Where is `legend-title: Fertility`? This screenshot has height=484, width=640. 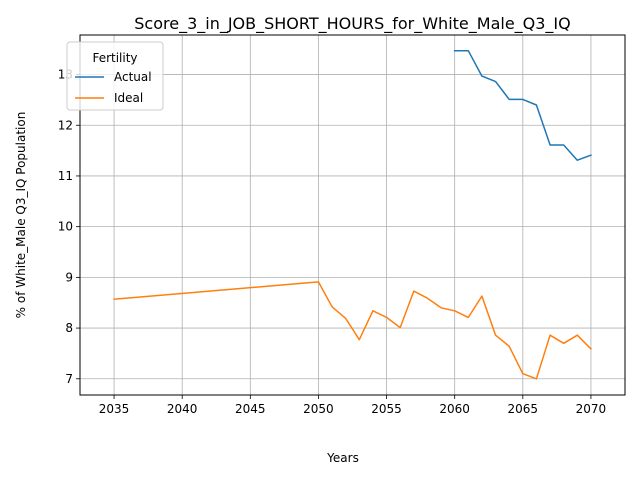
legend-title: Fertility is located at coordinates (114, 58).